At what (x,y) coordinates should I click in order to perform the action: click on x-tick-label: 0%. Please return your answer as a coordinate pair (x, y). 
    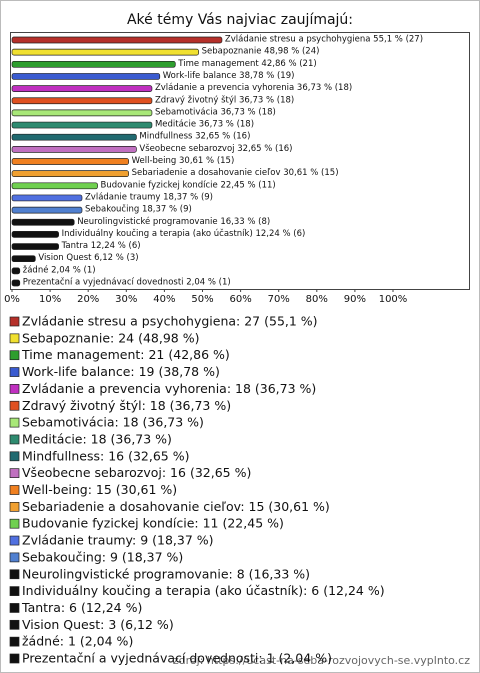
    Looking at the image, I should click on (12, 299).